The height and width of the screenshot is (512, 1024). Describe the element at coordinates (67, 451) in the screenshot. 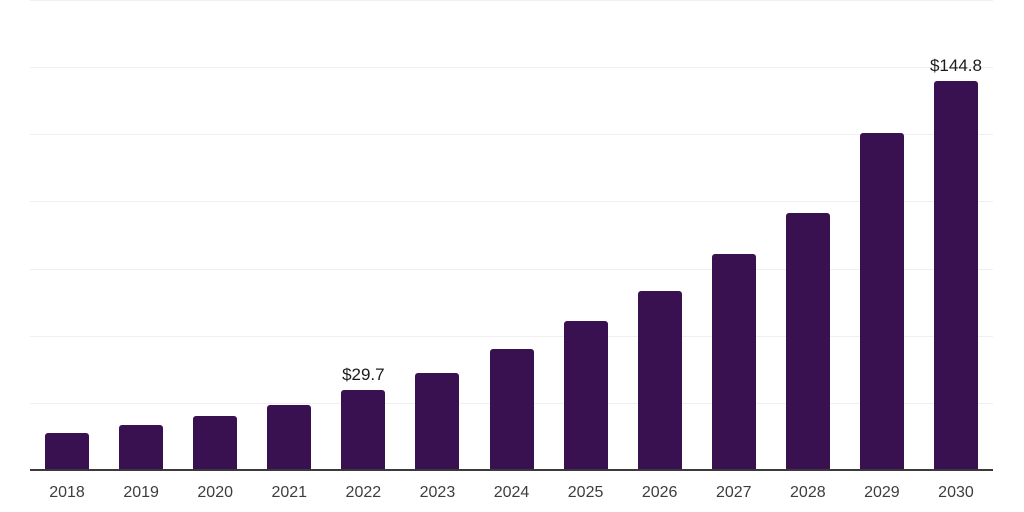

I see `bar-2018` at that location.